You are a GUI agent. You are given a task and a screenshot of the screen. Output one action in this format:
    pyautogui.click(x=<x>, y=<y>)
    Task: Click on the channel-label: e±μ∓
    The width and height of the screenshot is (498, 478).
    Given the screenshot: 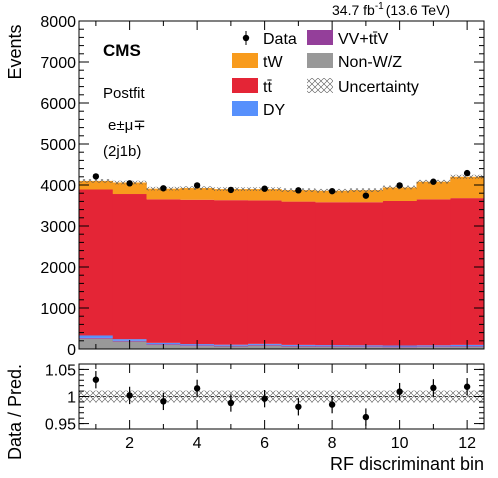 What is the action you would take?
    pyautogui.click(x=127, y=125)
    